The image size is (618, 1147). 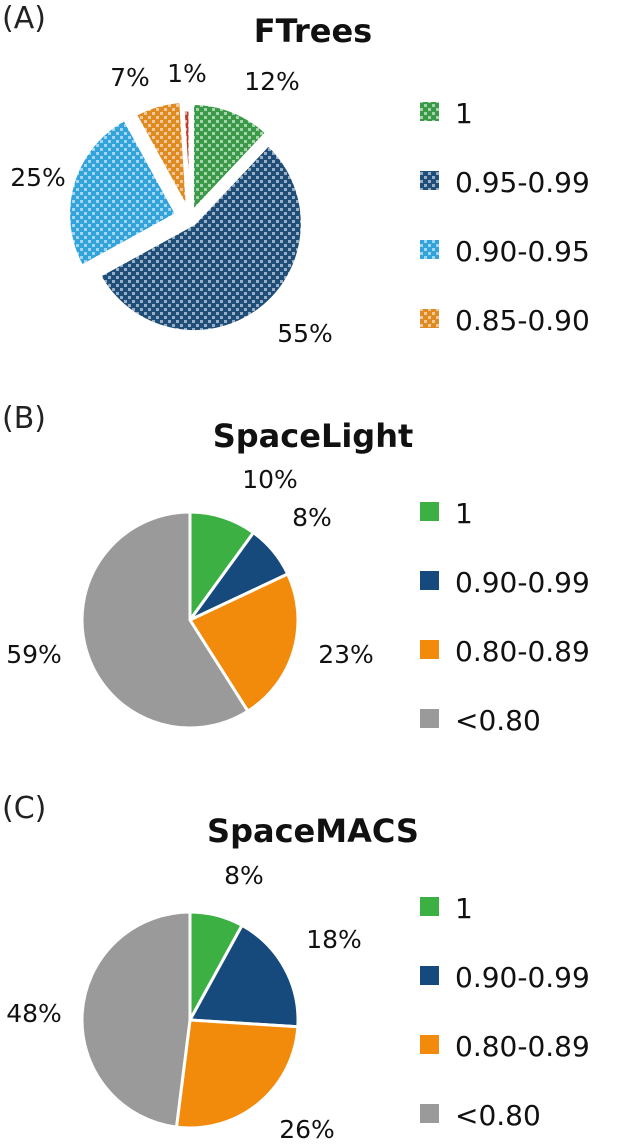 What do you see at coordinates (313, 831) in the screenshot?
I see `chart-title: SpaceMACS` at bounding box center [313, 831].